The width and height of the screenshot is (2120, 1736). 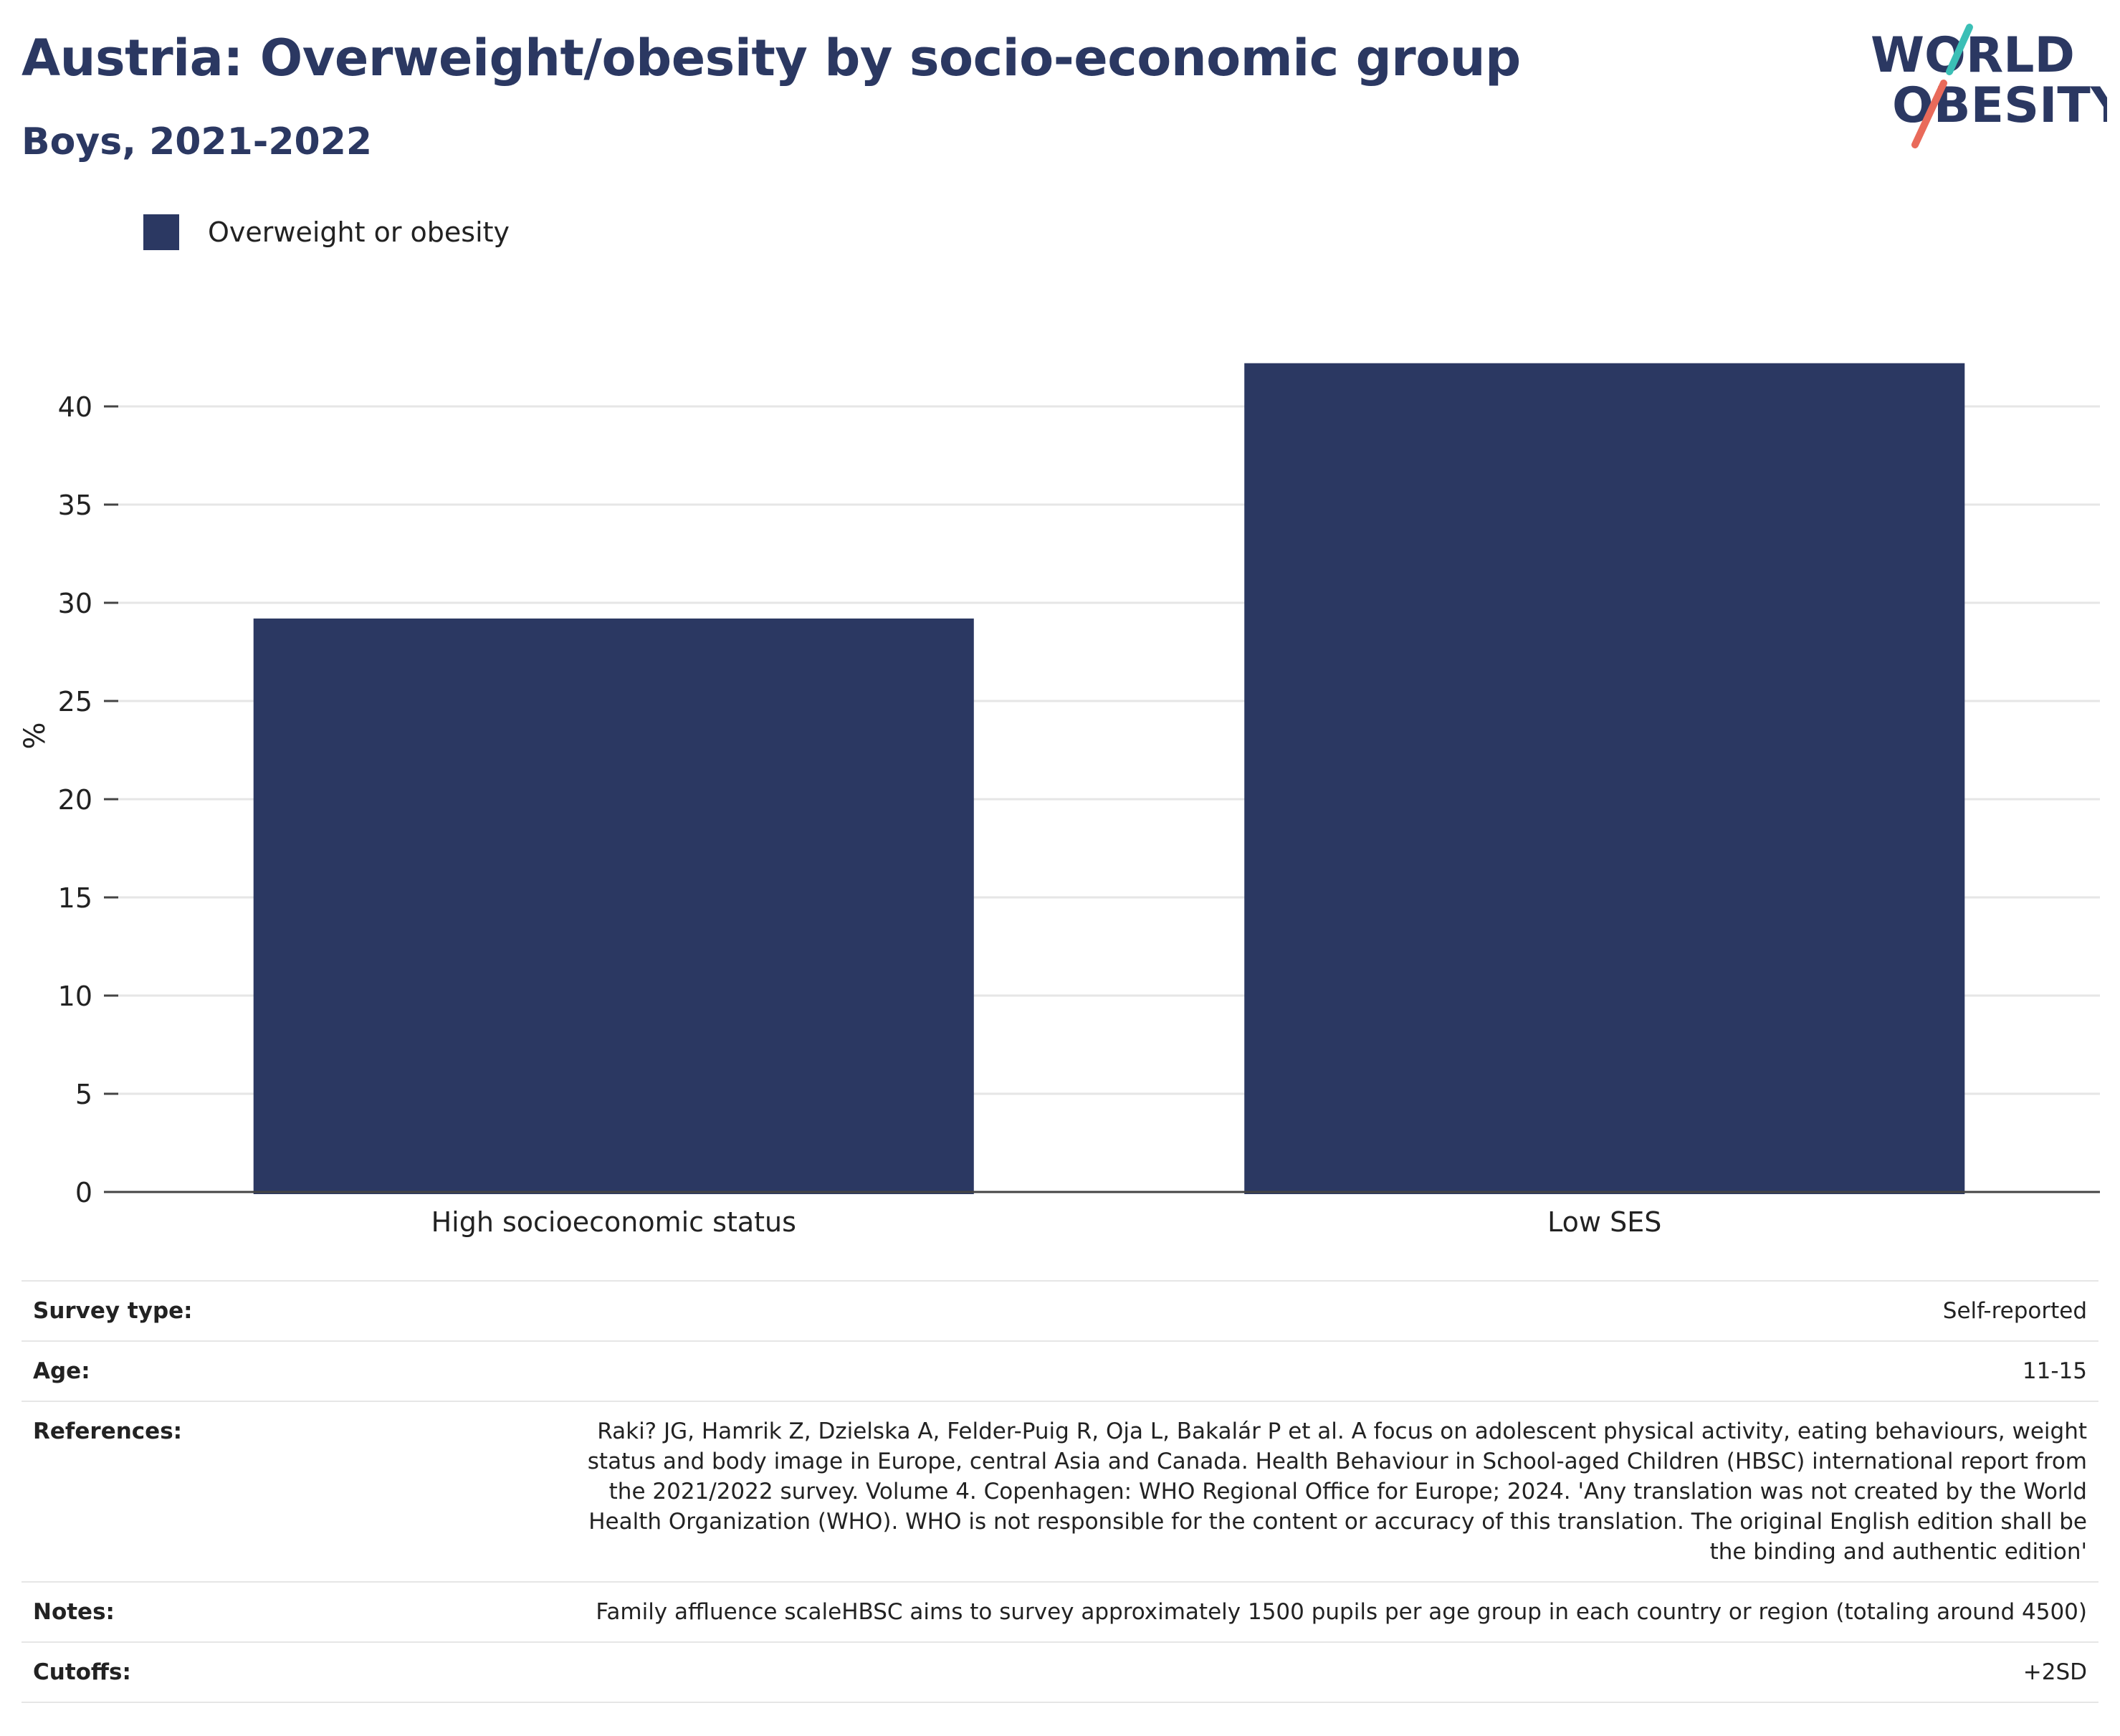 I want to click on info-value: 11-15, so click(x=1286, y=1371).